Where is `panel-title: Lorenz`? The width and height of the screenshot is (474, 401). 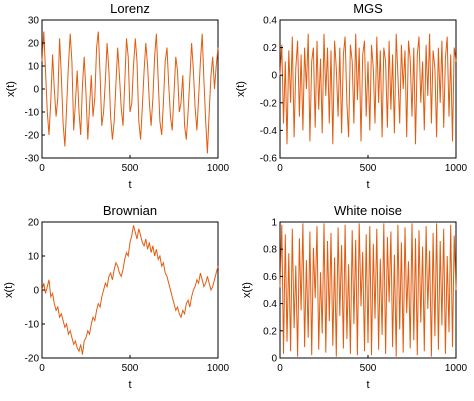
panel-title: Lorenz is located at coordinates (130, 8).